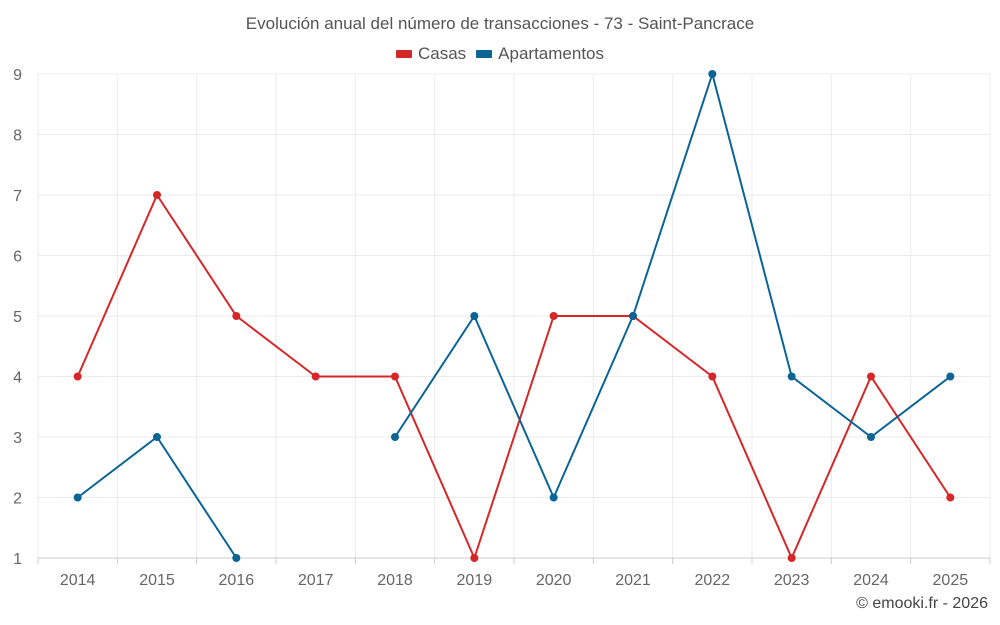 This screenshot has width=1000, height=625. Describe the element at coordinates (442, 53) in the screenshot. I see `legend-label-casas: Casas` at that location.